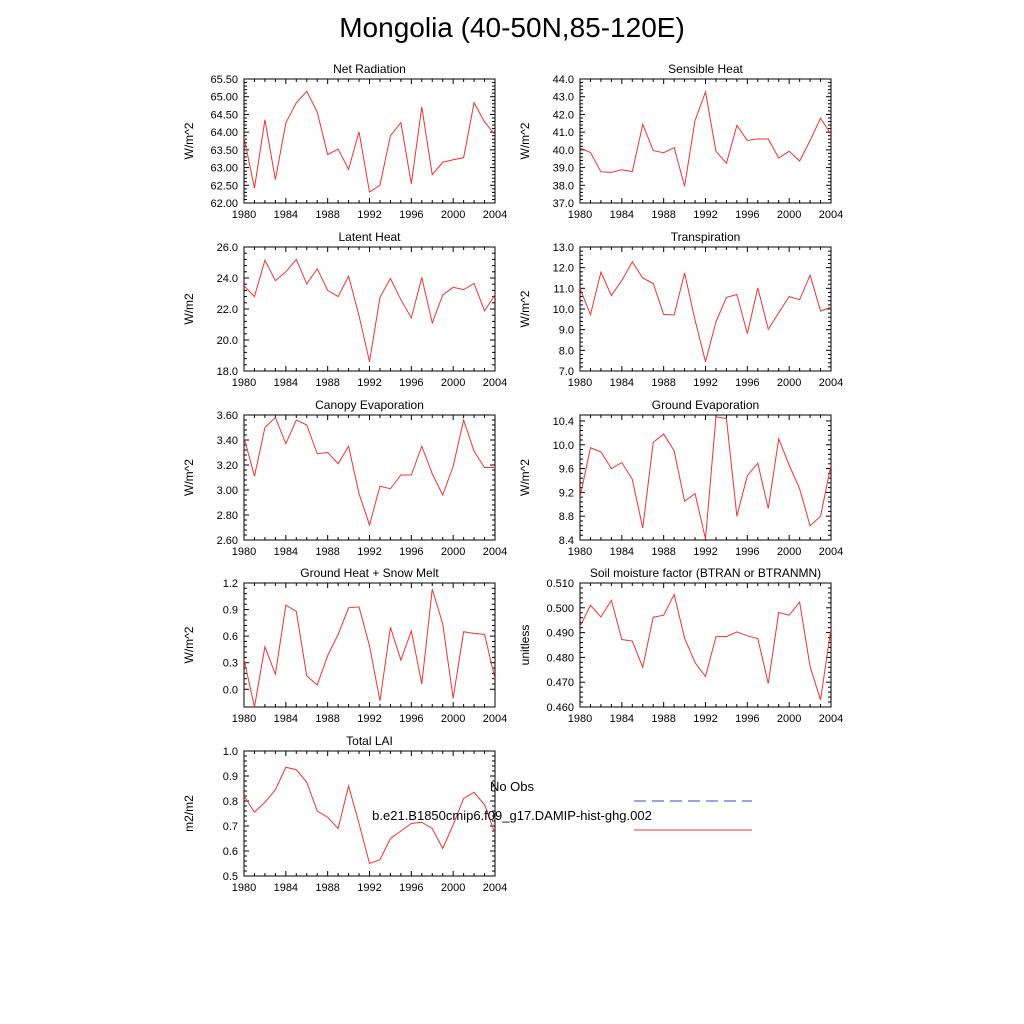  I want to click on panel-total-lai-ylabel: m2/m2, so click(189, 813).